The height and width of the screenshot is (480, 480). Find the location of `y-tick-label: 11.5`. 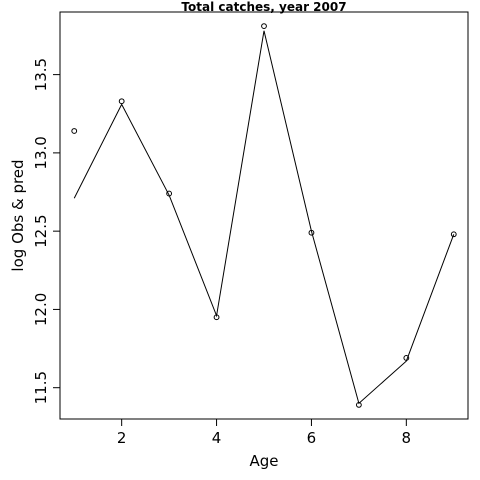

y-tick-label: 11.5 is located at coordinates (41, 387).